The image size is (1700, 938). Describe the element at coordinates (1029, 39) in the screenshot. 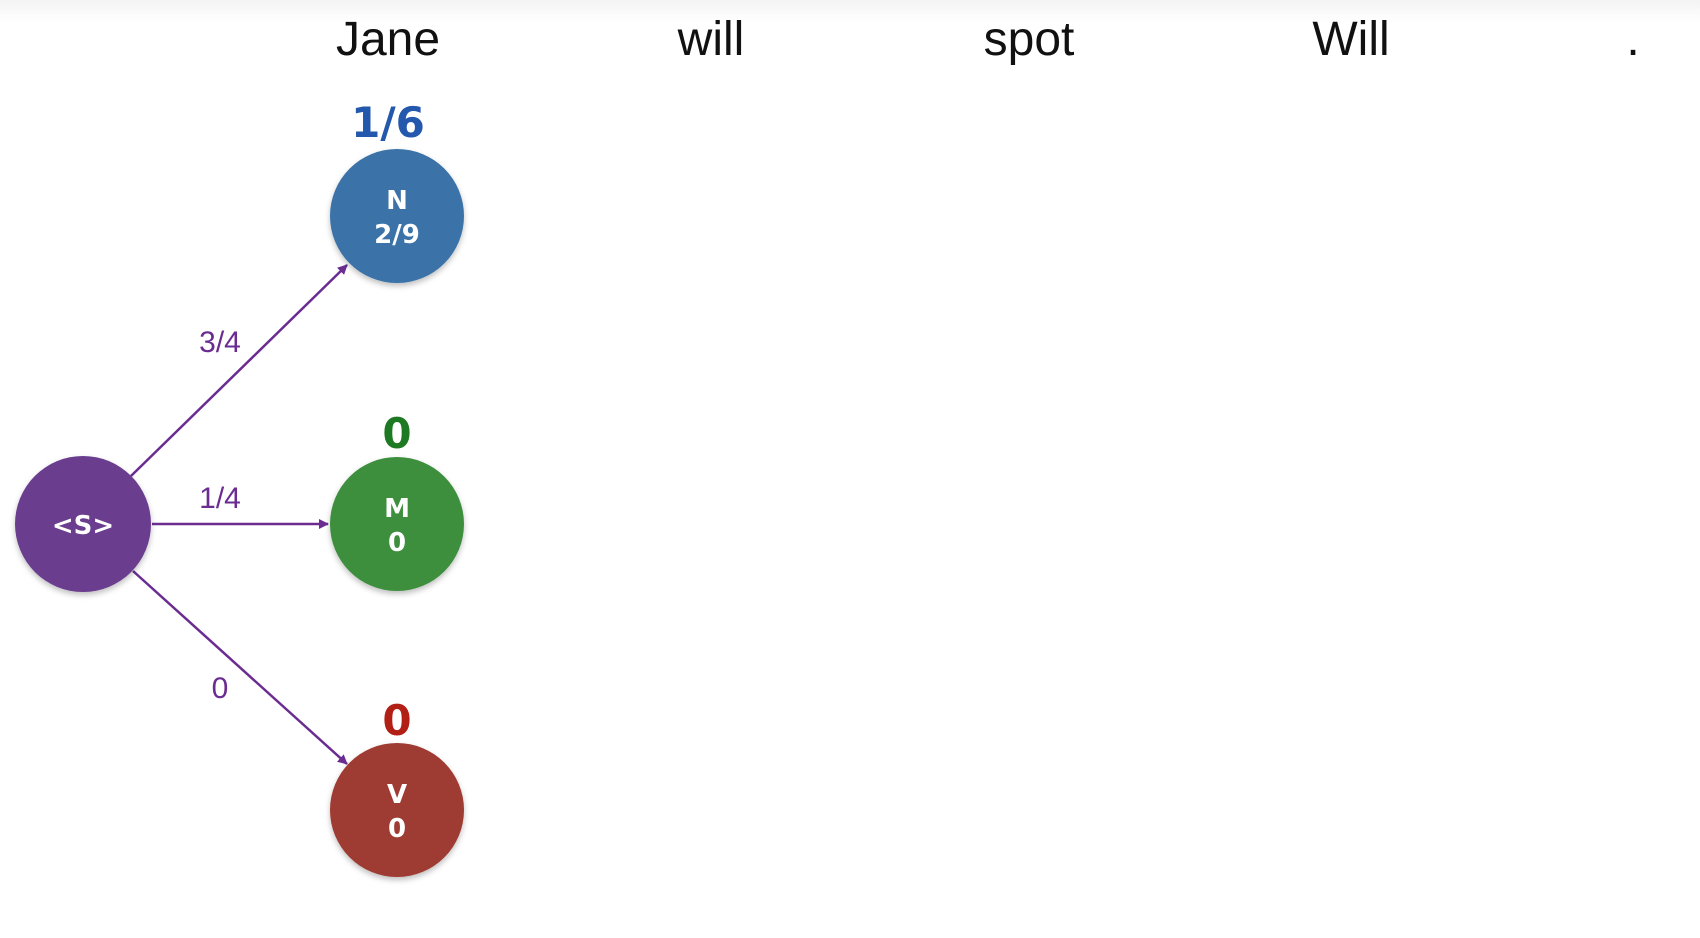

I see `word-3: spot` at that location.